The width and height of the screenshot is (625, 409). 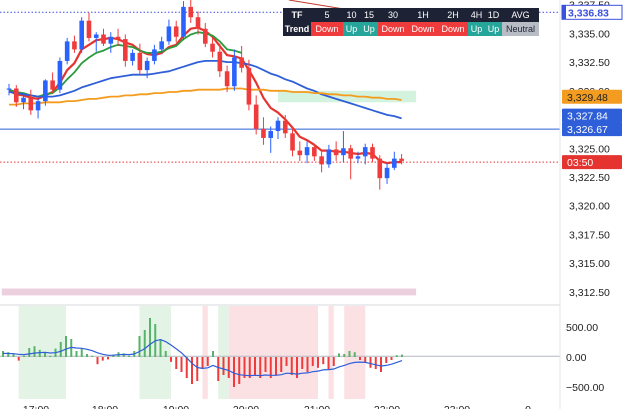 I want to click on time-tick-2: 19:00, so click(x=176, y=406).